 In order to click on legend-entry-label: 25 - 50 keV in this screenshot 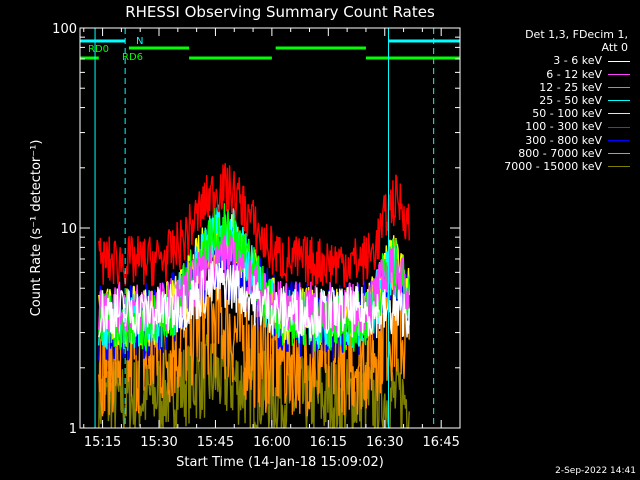, I will do `click(570, 101)`.